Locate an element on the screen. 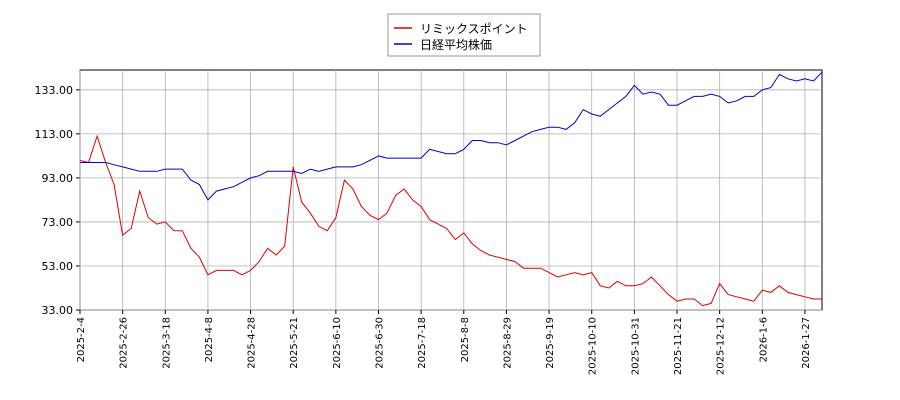  y-tick-label: 93.00 is located at coordinates (58, 178).